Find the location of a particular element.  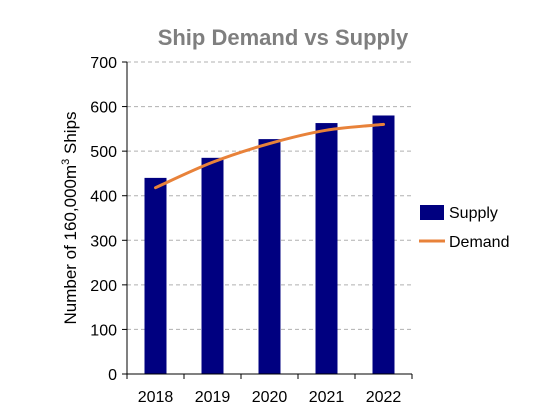

y-tick-label: 300 is located at coordinates (103, 241).